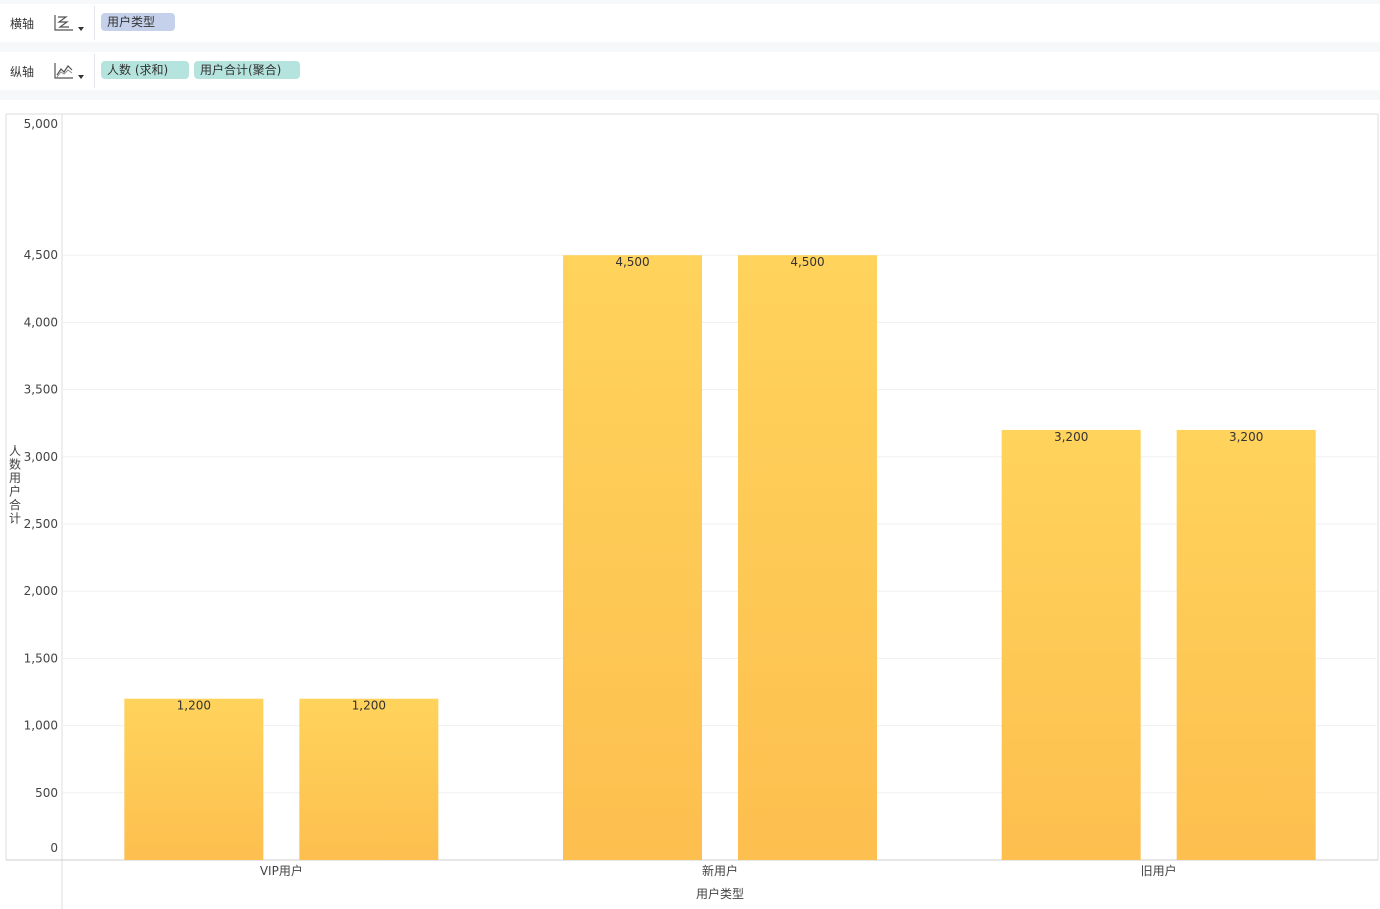  What do you see at coordinates (41, 124) in the screenshot?
I see `y-tick-label: 5,000` at bounding box center [41, 124].